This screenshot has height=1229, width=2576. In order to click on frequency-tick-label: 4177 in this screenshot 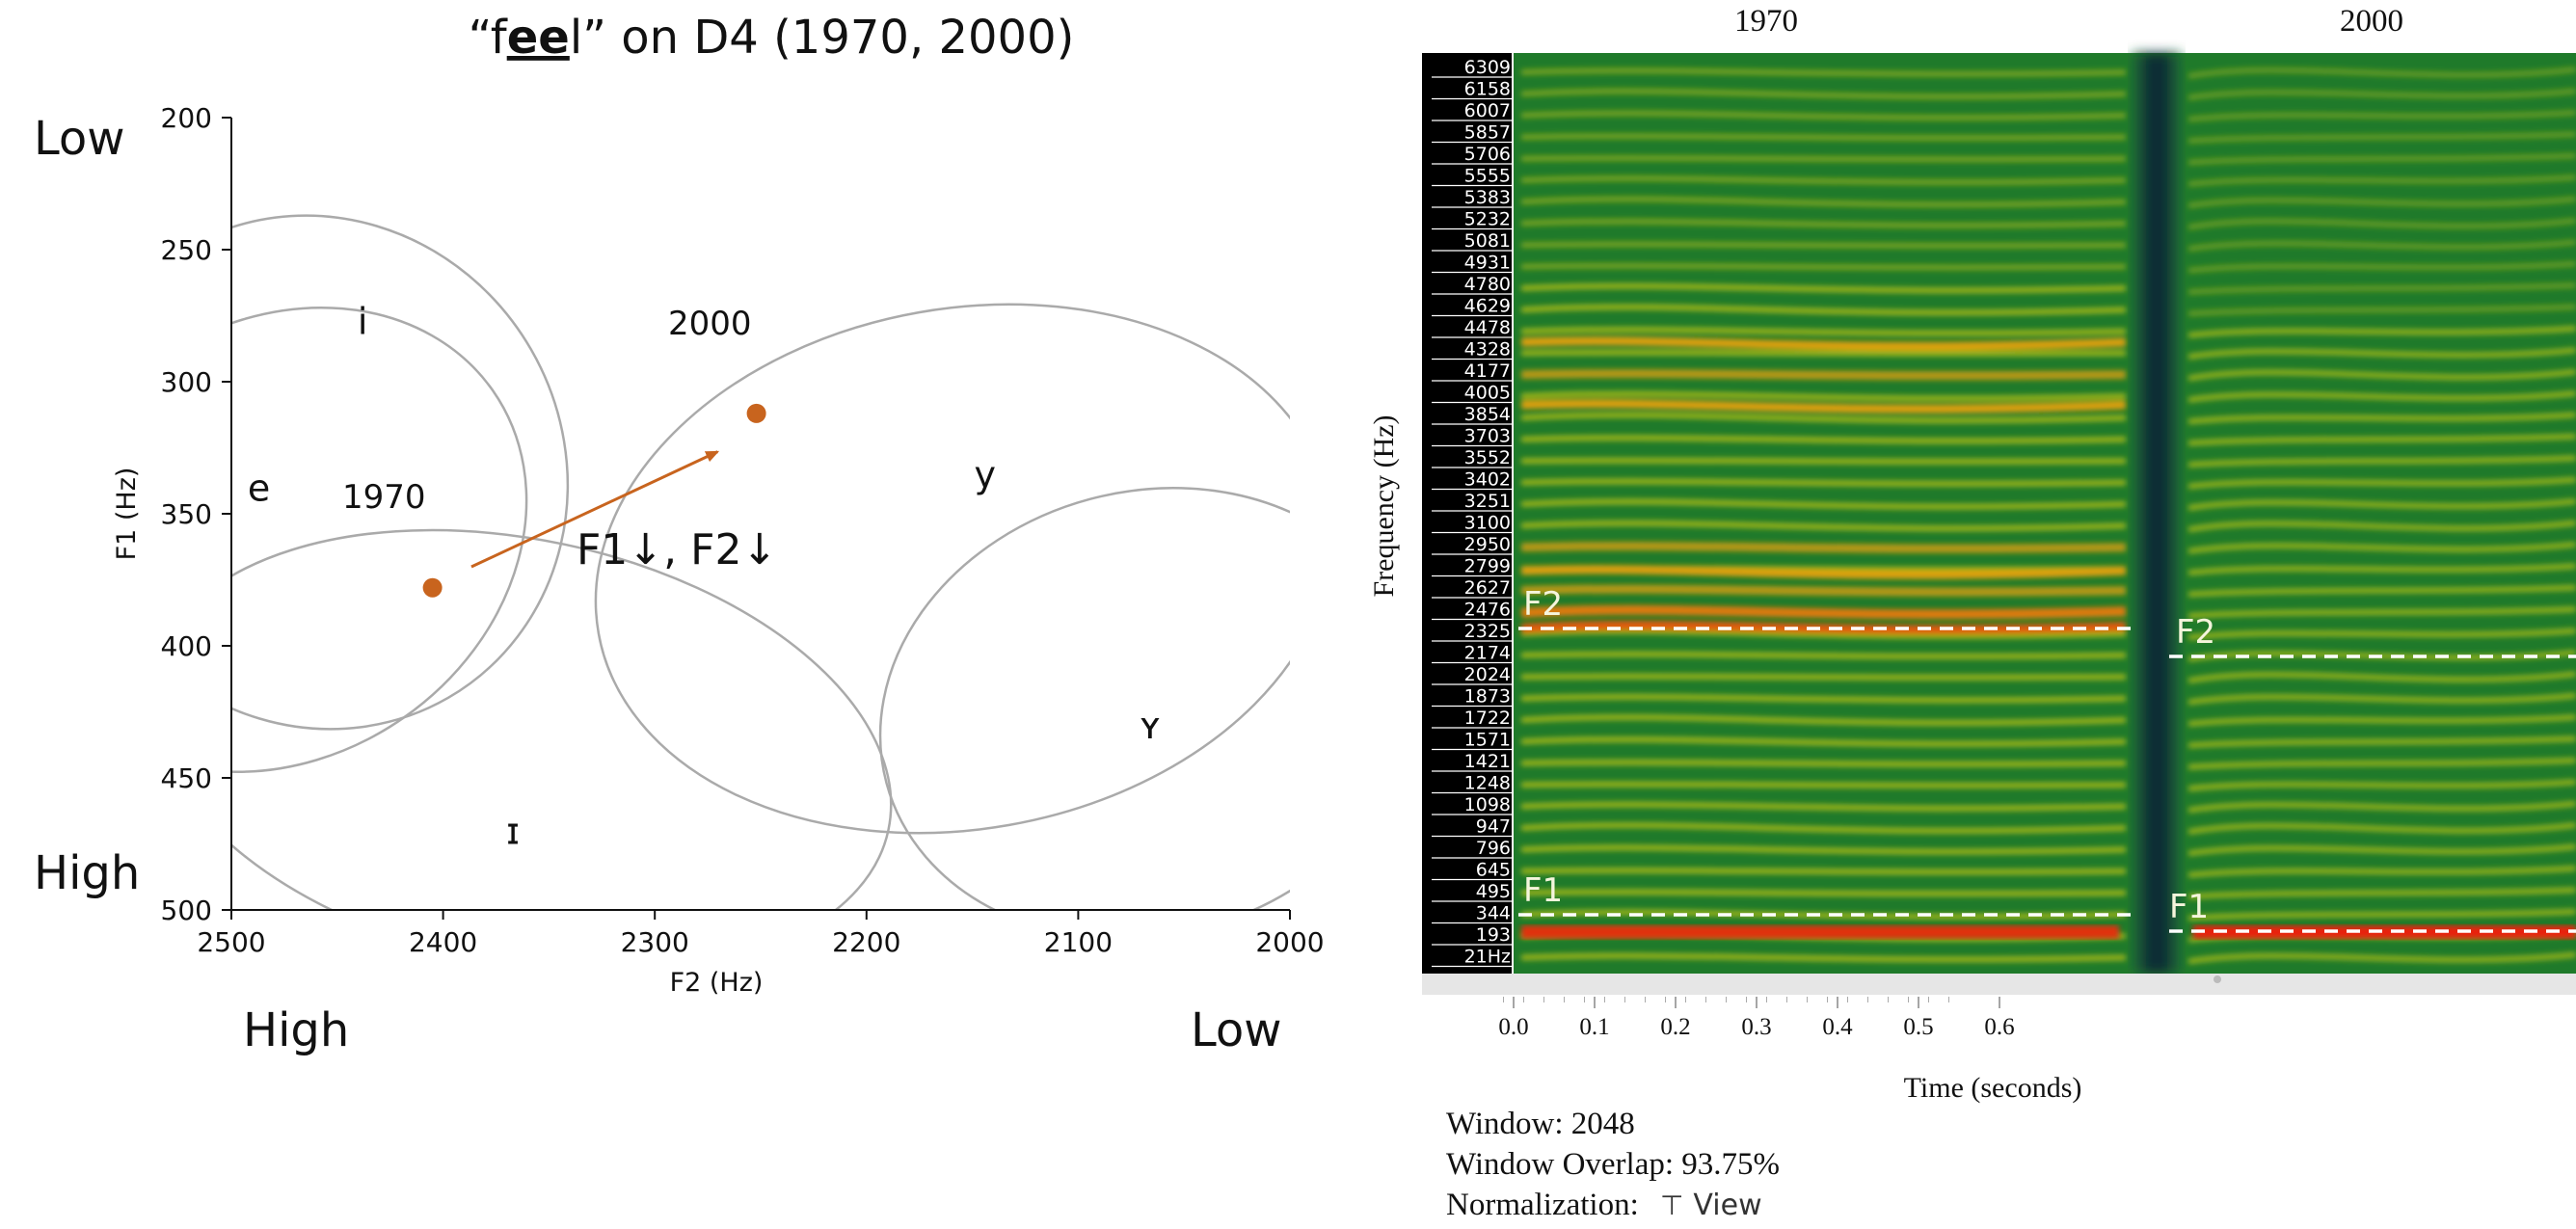, I will do `click(1488, 371)`.